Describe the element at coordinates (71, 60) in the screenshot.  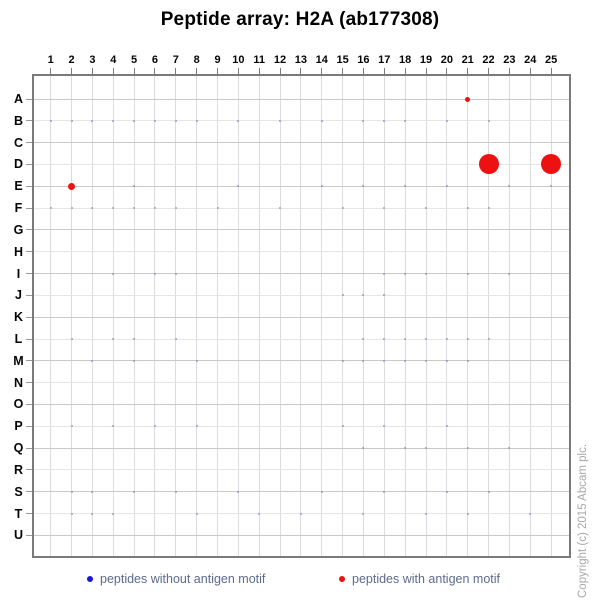
I see `column-label: 2` at that location.